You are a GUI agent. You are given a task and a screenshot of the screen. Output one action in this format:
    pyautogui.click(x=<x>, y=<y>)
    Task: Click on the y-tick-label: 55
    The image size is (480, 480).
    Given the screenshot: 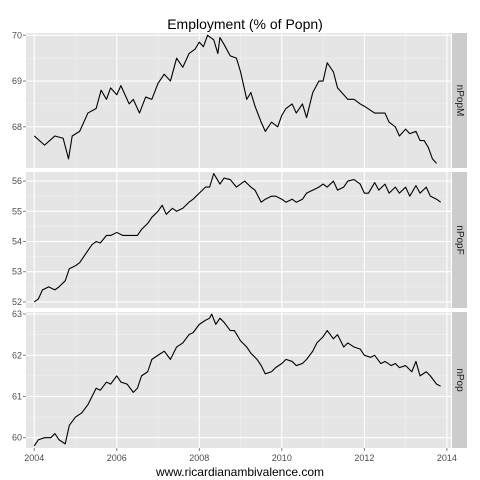 What is the action you would take?
    pyautogui.click(x=17, y=211)
    